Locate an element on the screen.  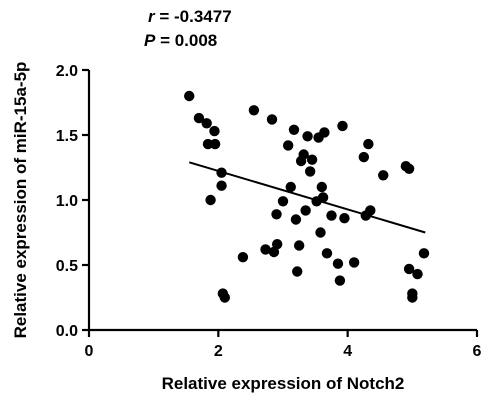
p-annotation: P = 0.008 is located at coordinates (180, 40).